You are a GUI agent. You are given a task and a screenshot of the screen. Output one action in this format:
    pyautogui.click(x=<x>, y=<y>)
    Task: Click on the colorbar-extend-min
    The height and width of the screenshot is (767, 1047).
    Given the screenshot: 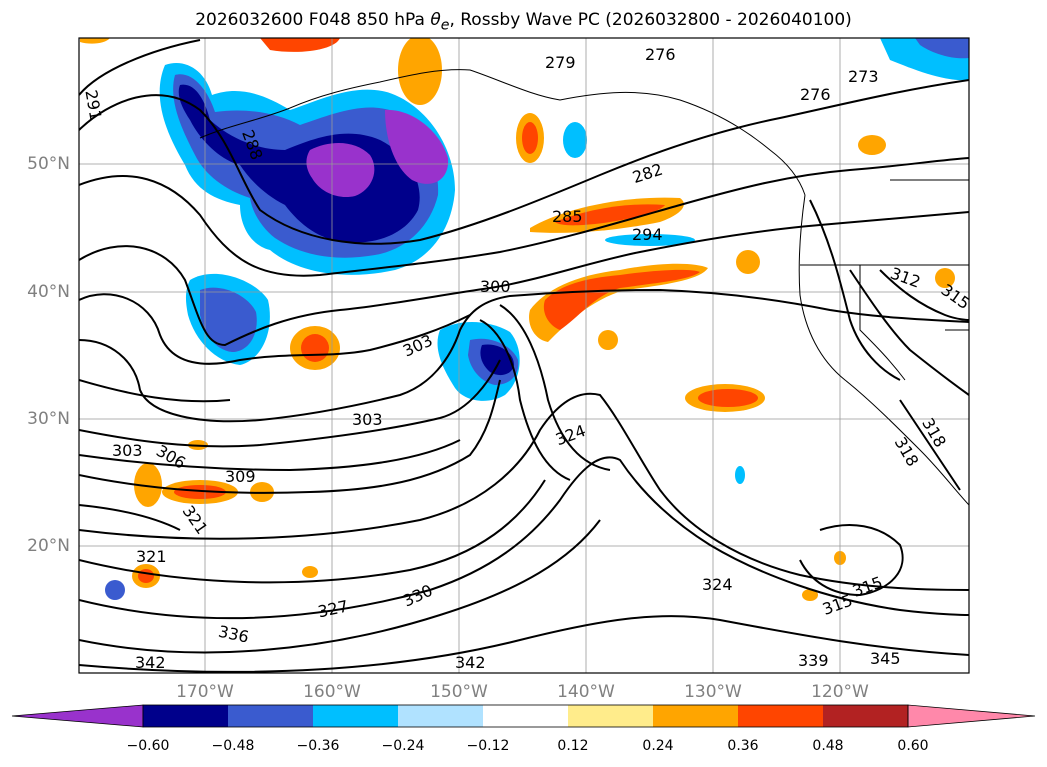 What is the action you would take?
    pyautogui.click(x=77, y=716)
    